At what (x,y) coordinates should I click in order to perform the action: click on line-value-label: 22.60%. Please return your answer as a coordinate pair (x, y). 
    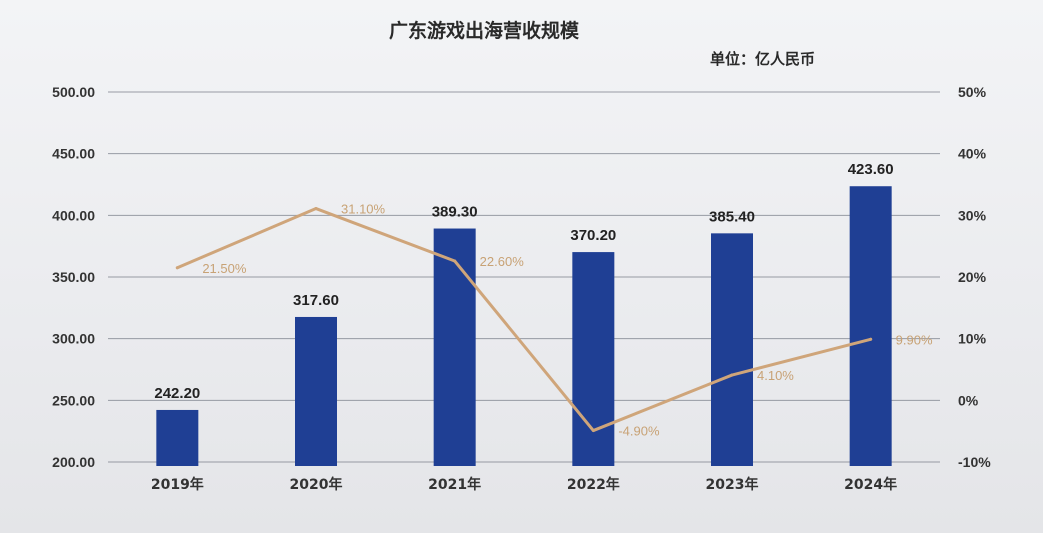
    Looking at the image, I should click on (502, 261).